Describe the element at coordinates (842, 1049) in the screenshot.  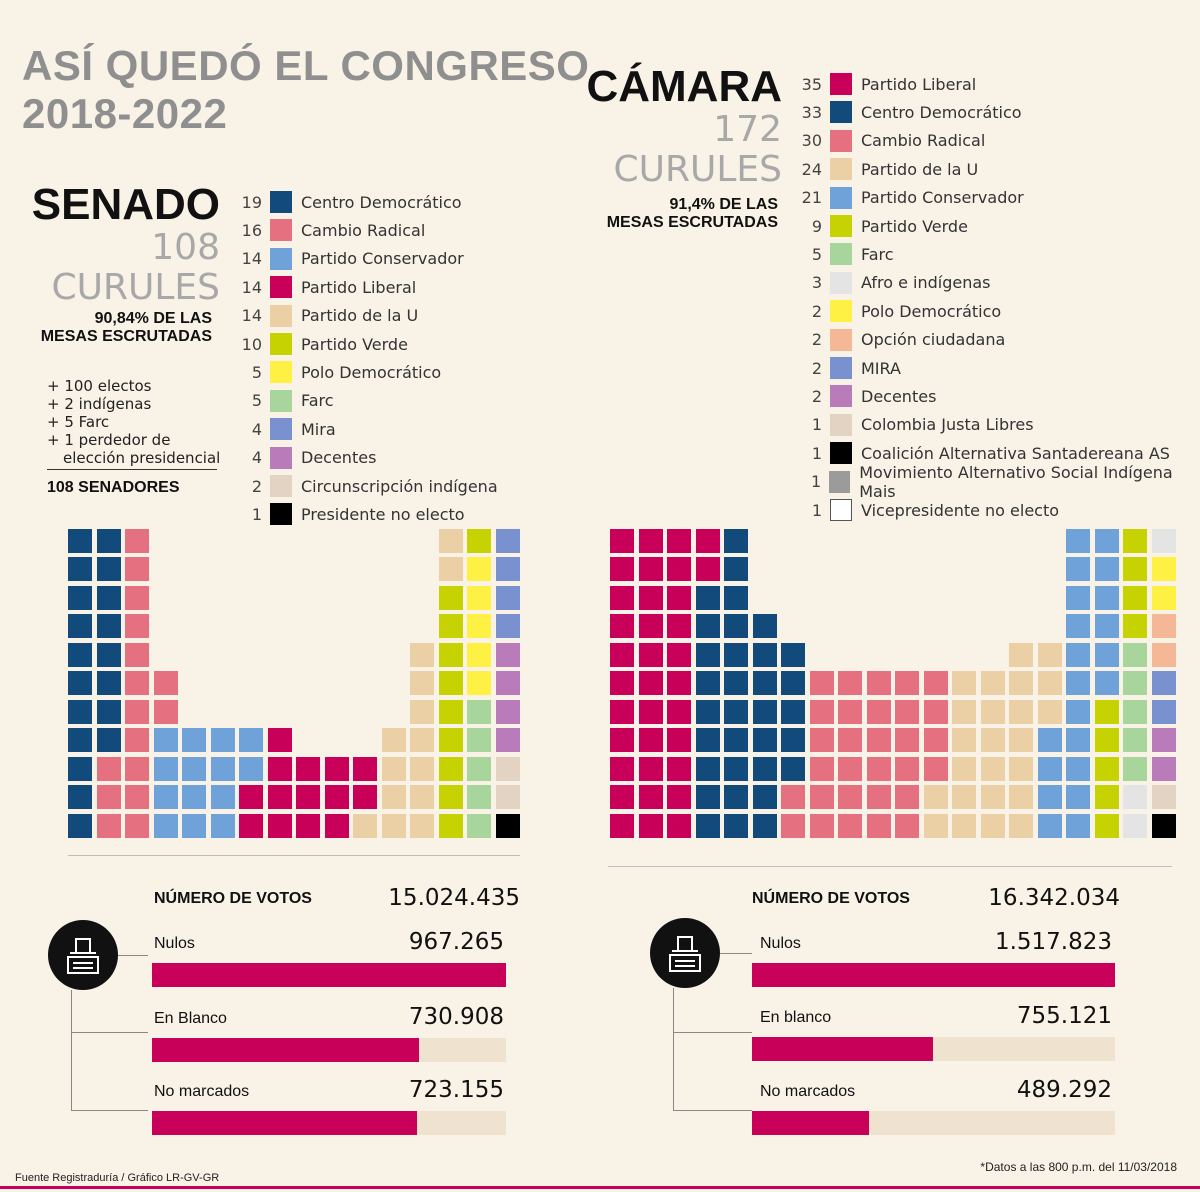
I see `camara-vote-bar-en-blanco` at that location.